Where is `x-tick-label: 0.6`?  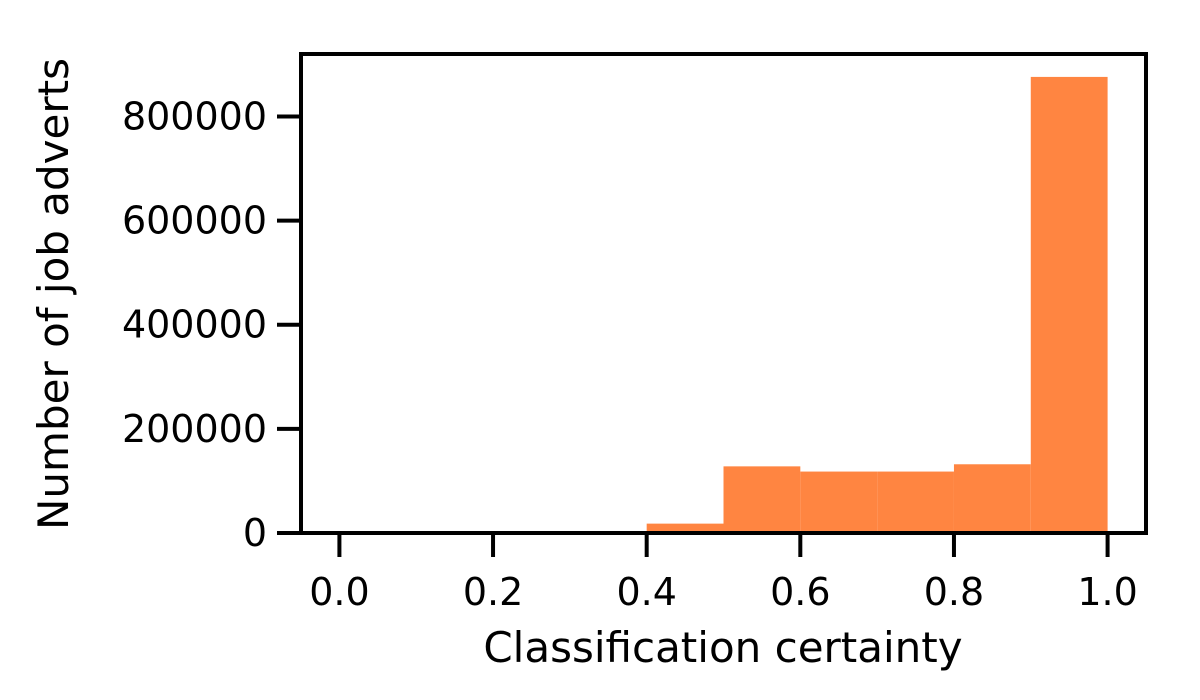
x-tick-label: 0.6 is located at coordinates (800, 592).